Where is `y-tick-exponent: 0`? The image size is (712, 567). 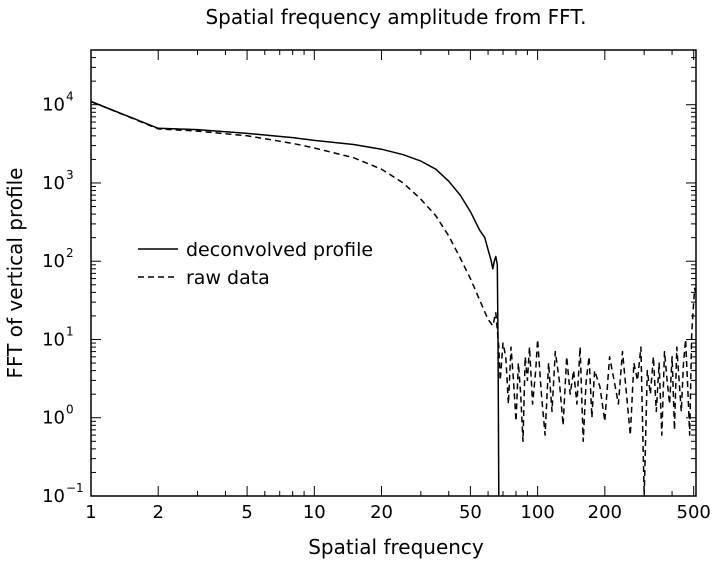 y-tick-exponent: 0 is located at coordinates (70, 410).